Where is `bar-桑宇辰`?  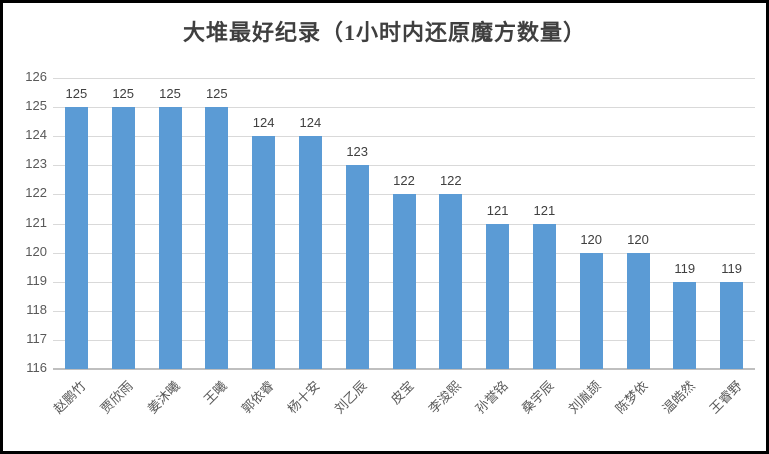
bar-桑宇辰 is located at coordinates (544, 296).